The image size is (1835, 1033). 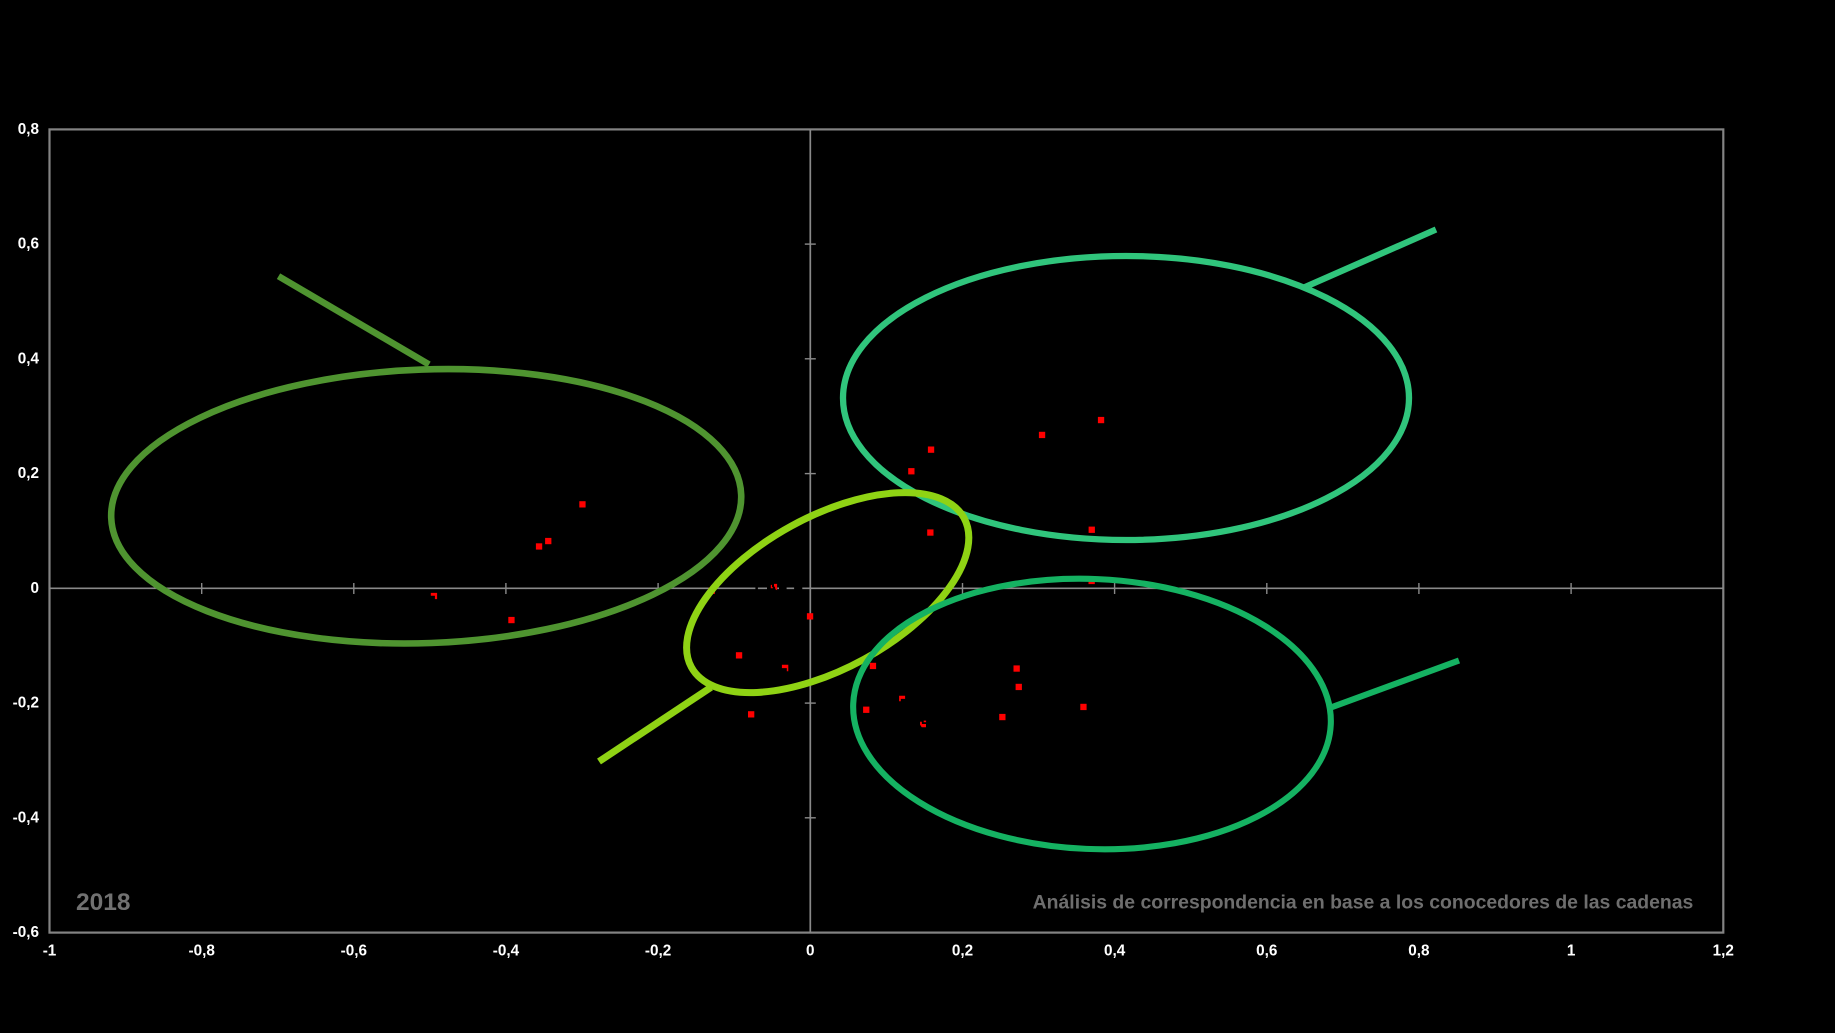 I want to click on svg-text: 1, so click(x=1571, y=950).